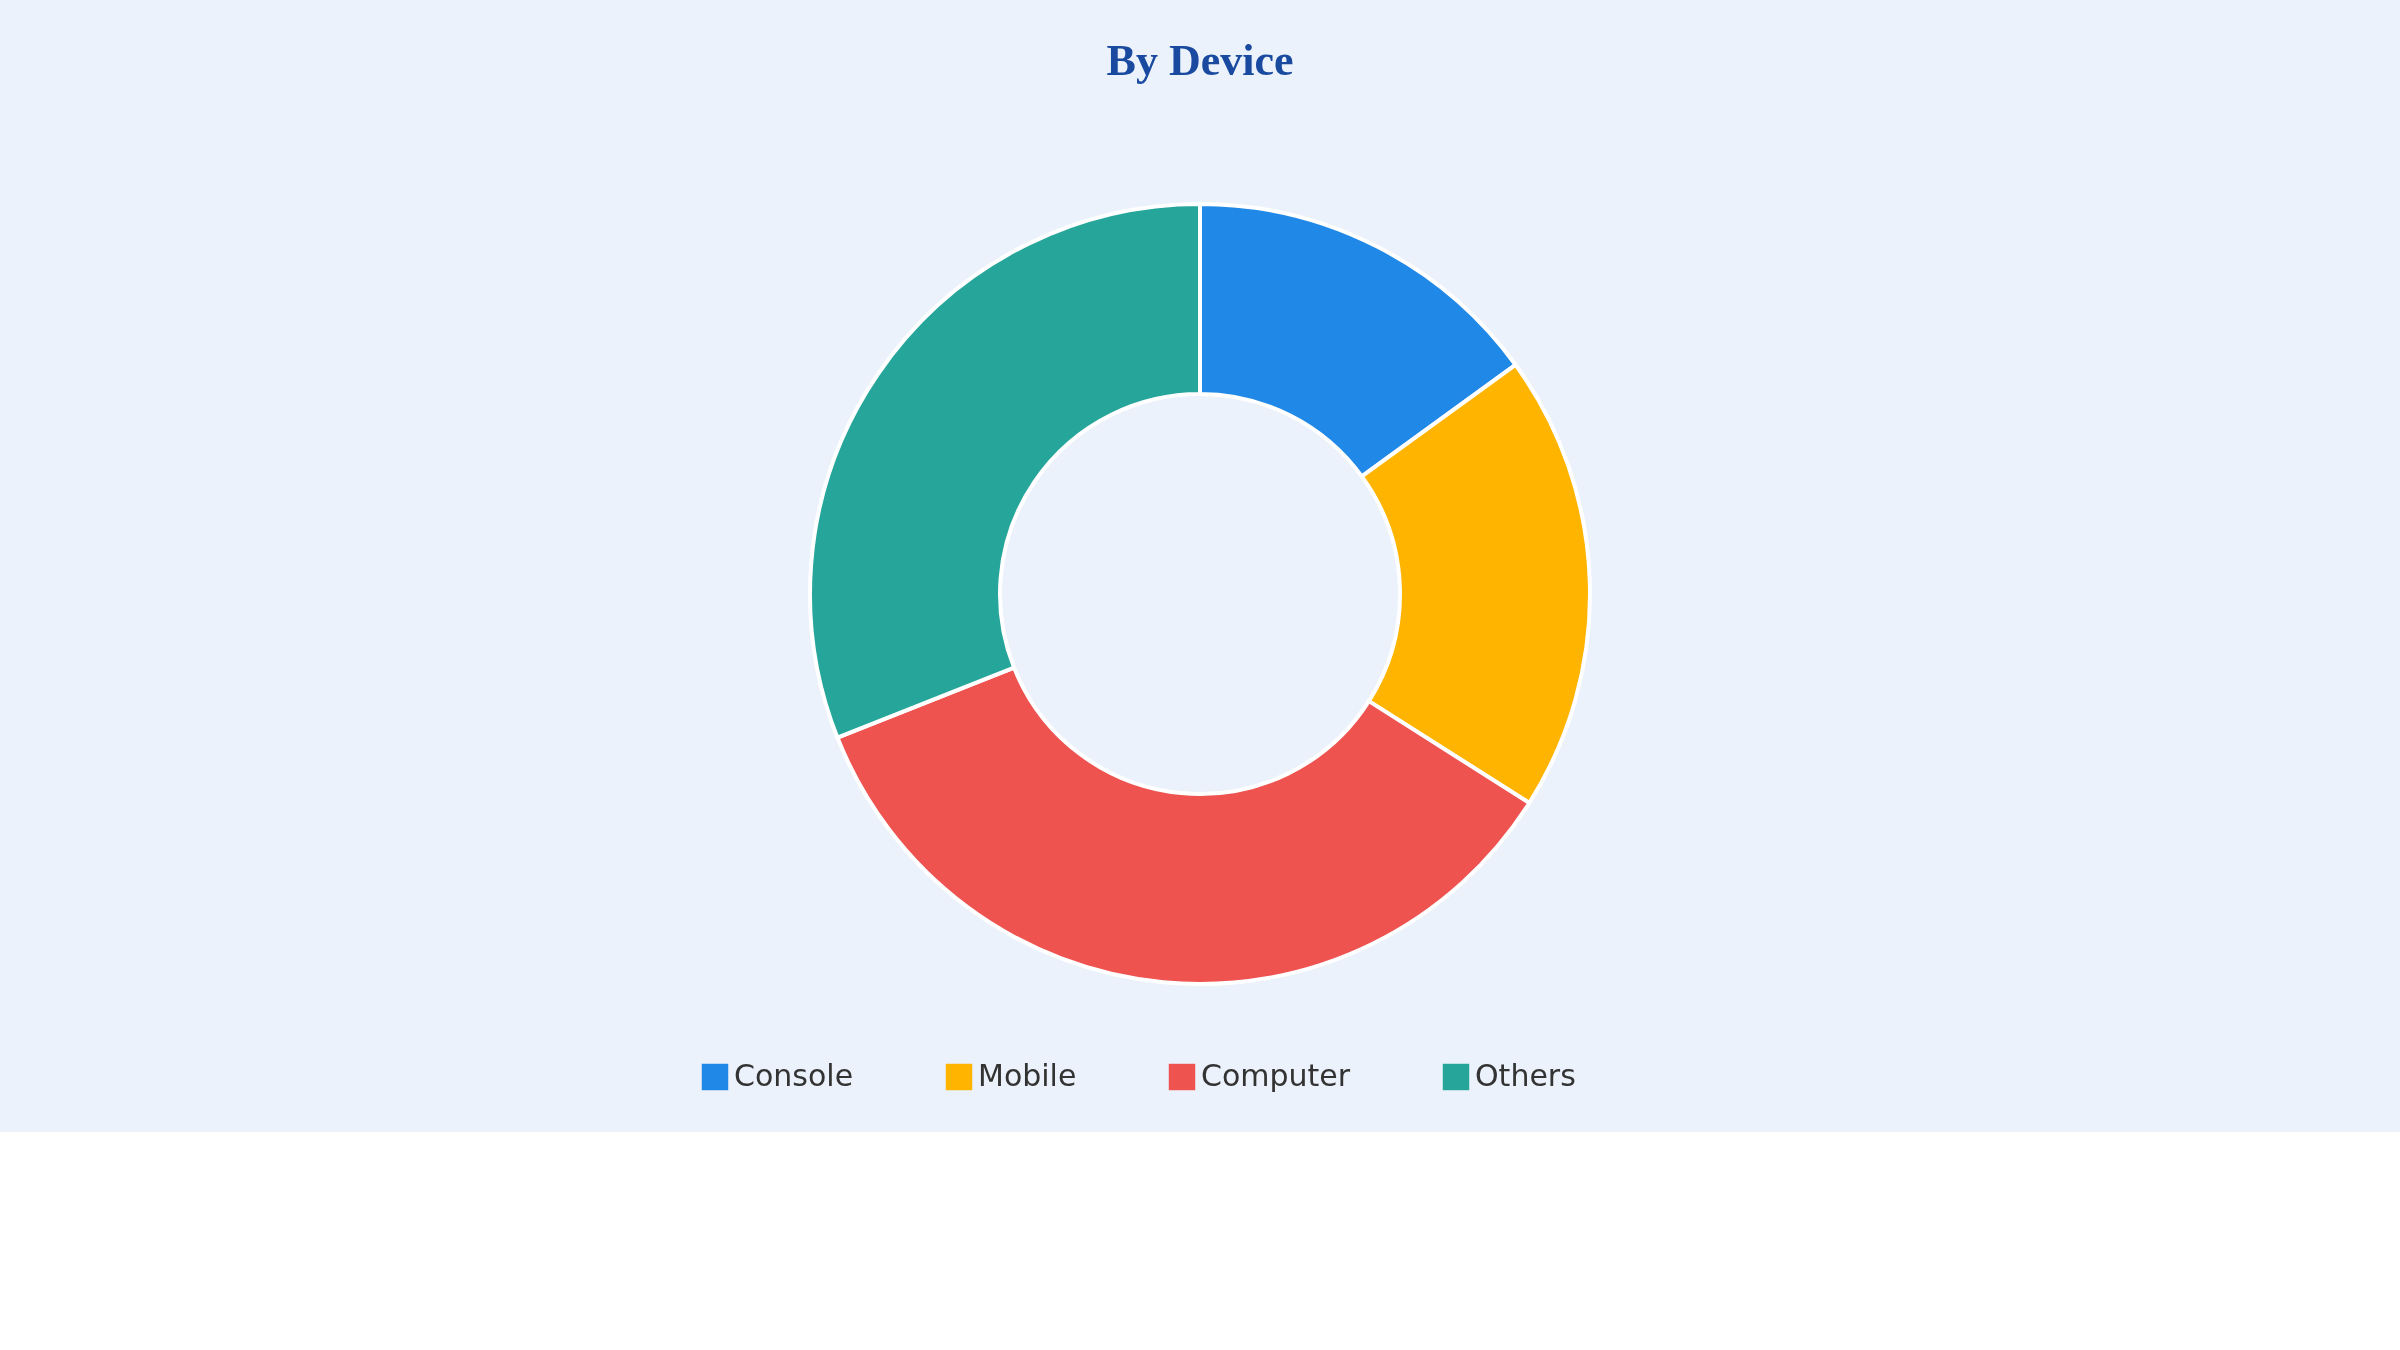 The width and height of the screenshot is (2400, 1350). I want to click on legend-label: Computer, so click(1276, 1075).